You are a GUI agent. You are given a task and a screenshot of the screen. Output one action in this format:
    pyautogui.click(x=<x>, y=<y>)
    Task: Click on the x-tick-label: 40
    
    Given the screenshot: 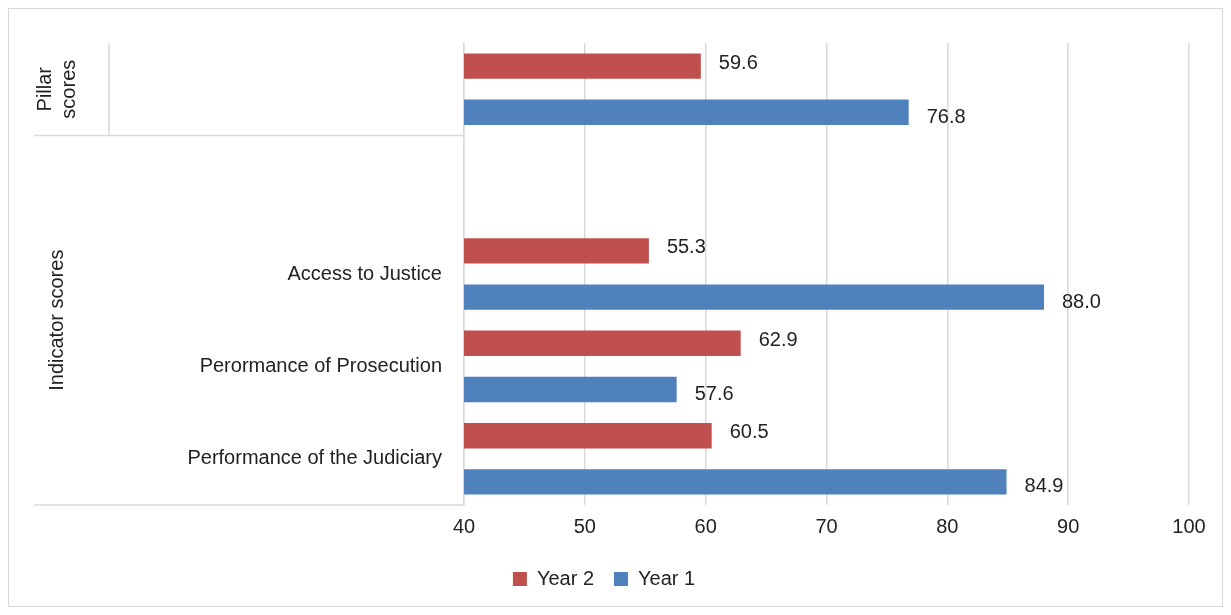 What is the action you would take?
    pyautogui.click(x=464, y=525)
    